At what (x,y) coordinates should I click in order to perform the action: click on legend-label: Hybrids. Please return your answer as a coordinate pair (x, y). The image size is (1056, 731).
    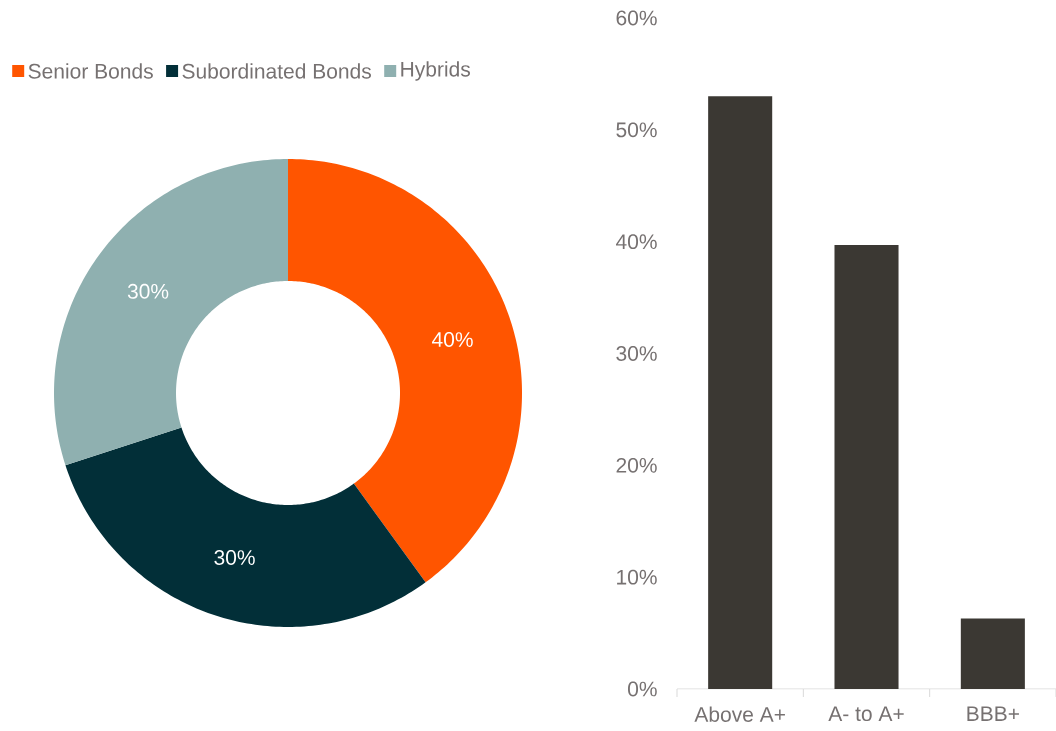
    Looking at the image, I should click on (436, 71).